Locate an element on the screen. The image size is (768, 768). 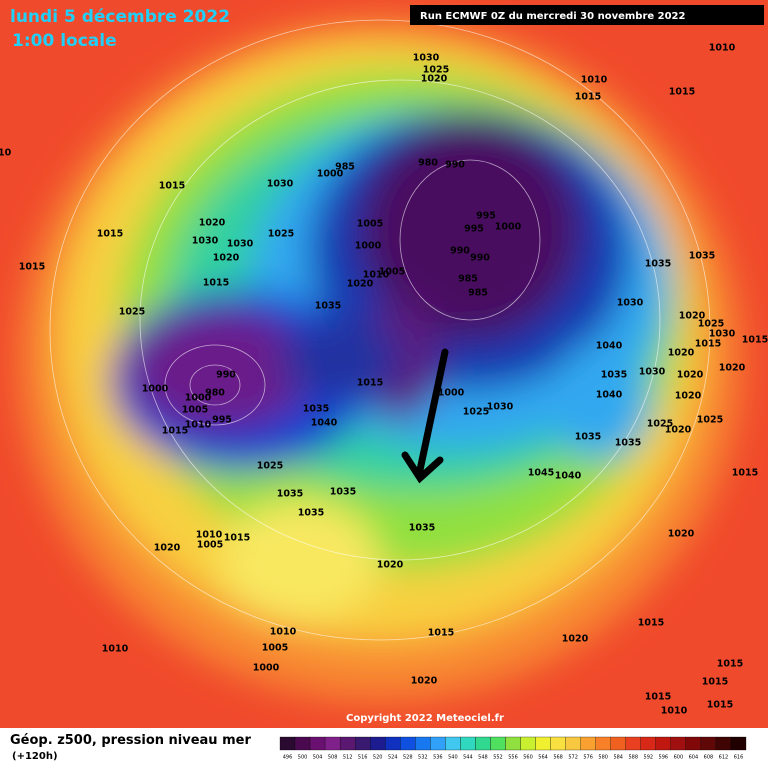
colorbar-label: 496 is located at coordinates (288, 758).